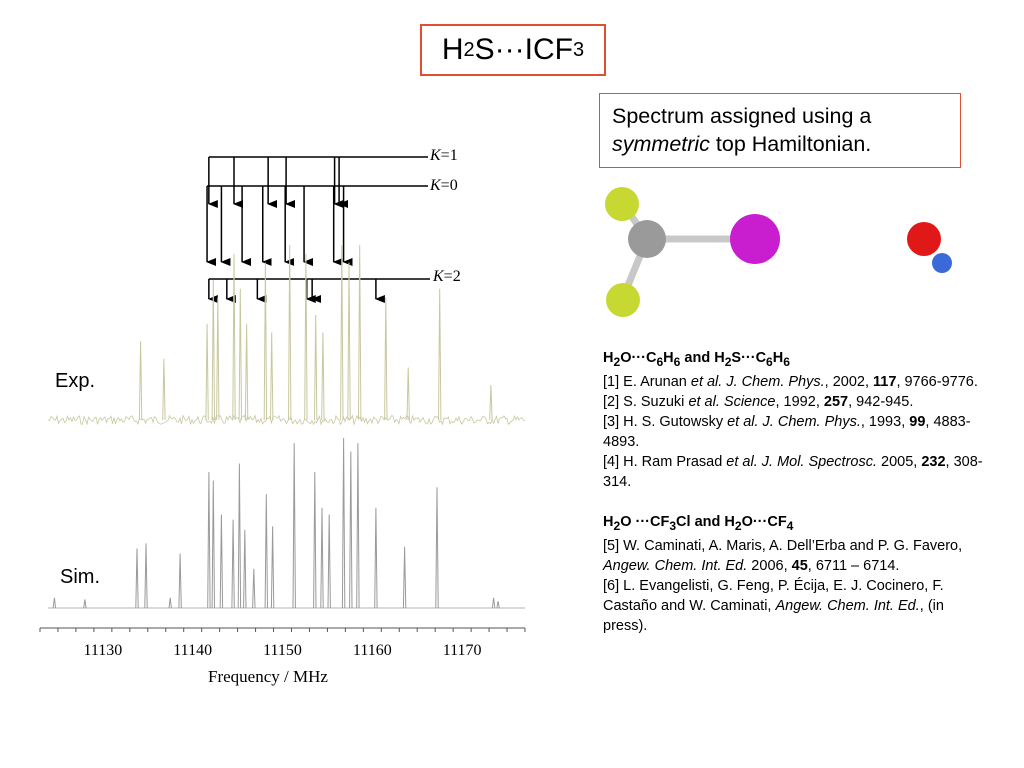 This screenshot has height=768, width=1024. Describe the element at coordinates (742, 116) in the screenshot. I see `note-line1: Spectrum assigned using a` at that location.